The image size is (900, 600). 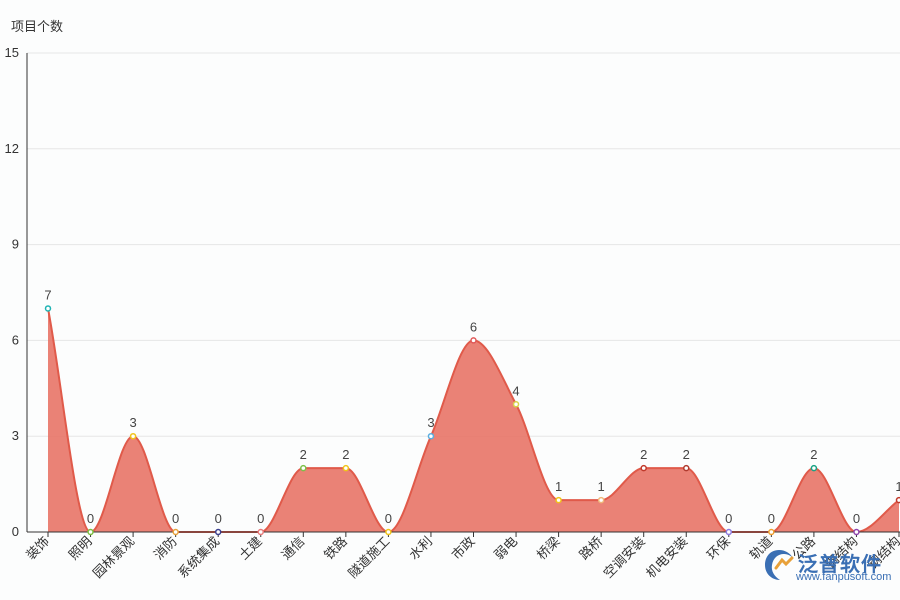 What do you see at coordinates (292, 548) in the screenshot?
I see `x-tick-label: 通信` at bounding box center [292, 548].